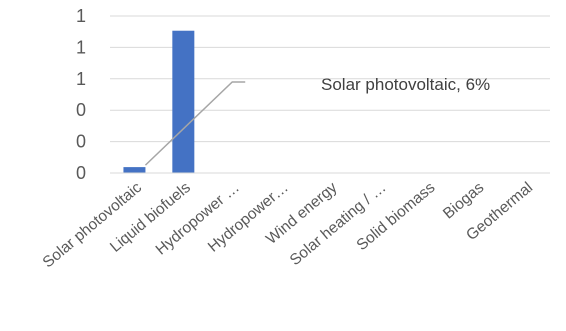 Image resolution: width=566 pixels, height=331 pixels. I want to click on bars, so click(159, 101).